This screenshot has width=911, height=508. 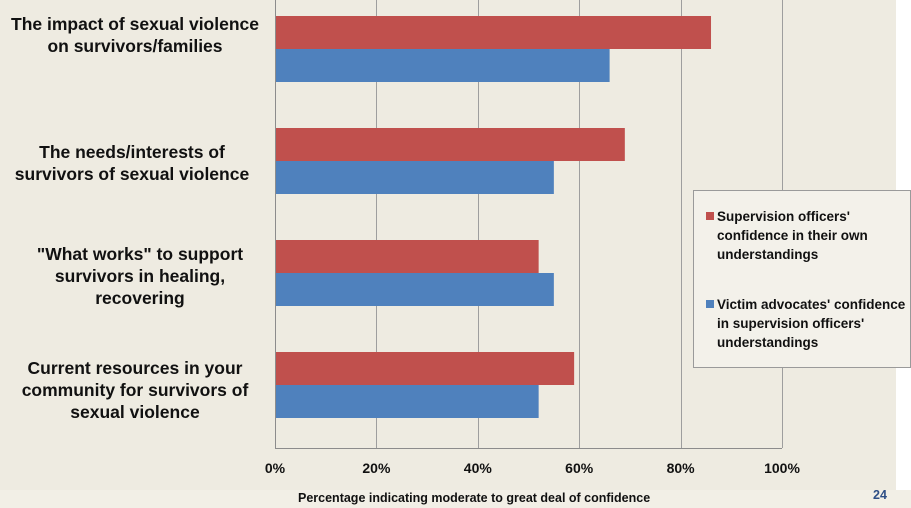 I want to click on x-tick-label: 100%, so click(x=782, y=468).